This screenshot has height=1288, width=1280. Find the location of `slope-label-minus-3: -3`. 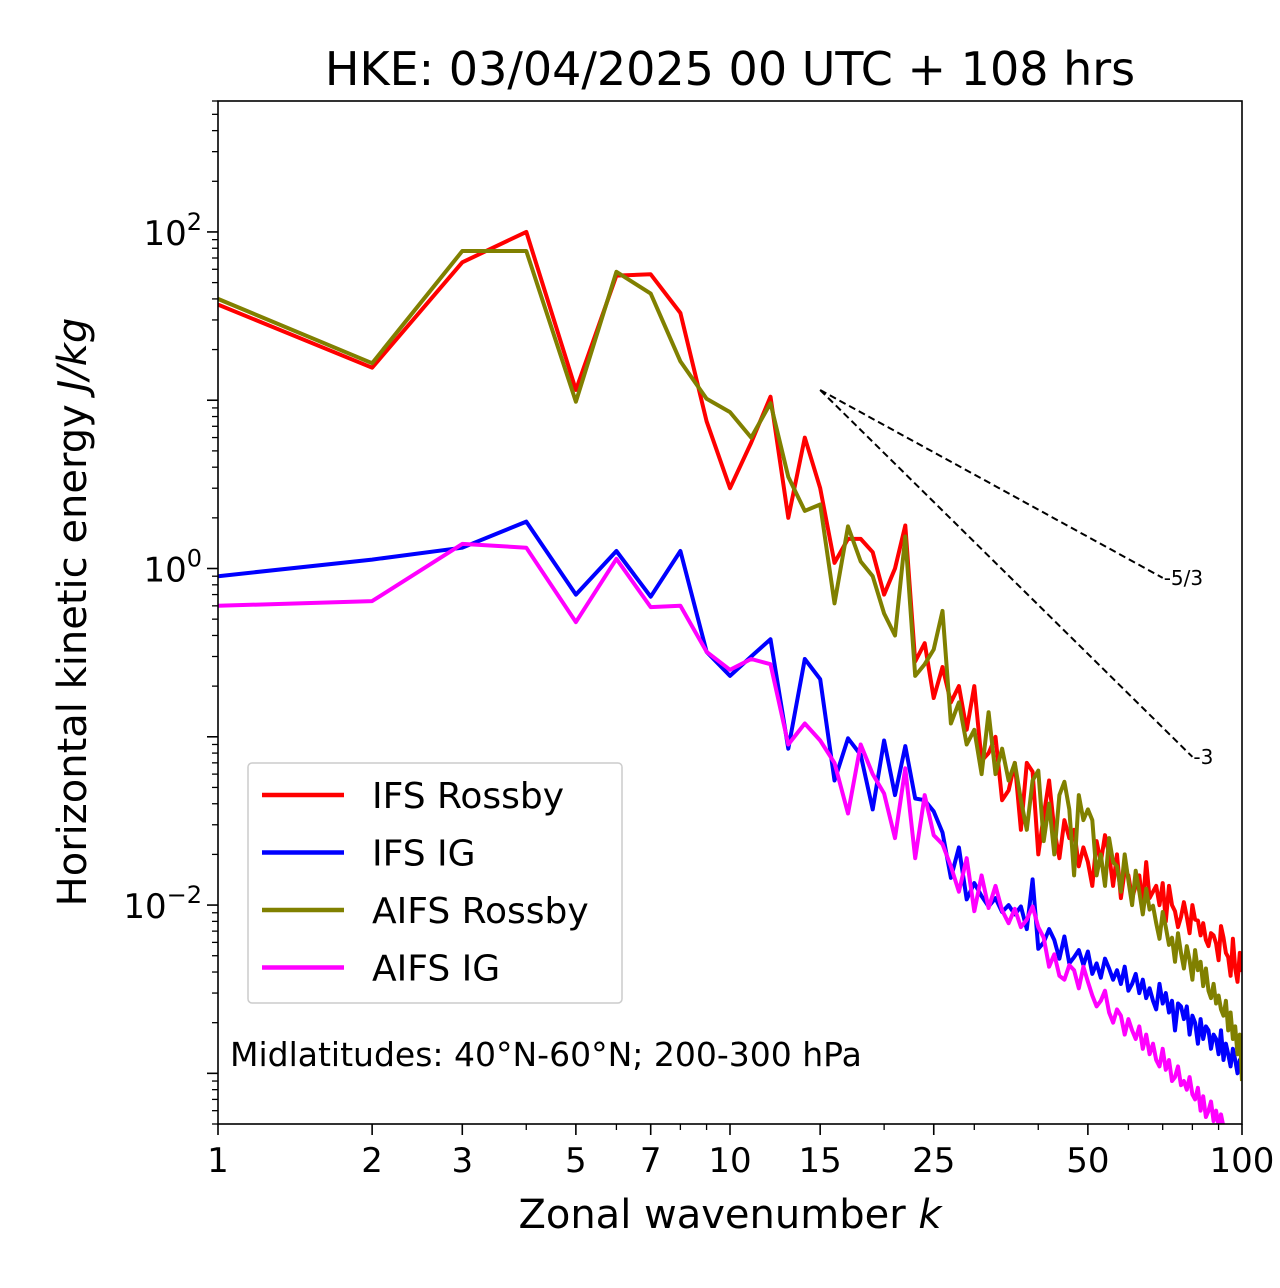

slope-label-minus-3: -3 is located at coordinates (1203, 757).